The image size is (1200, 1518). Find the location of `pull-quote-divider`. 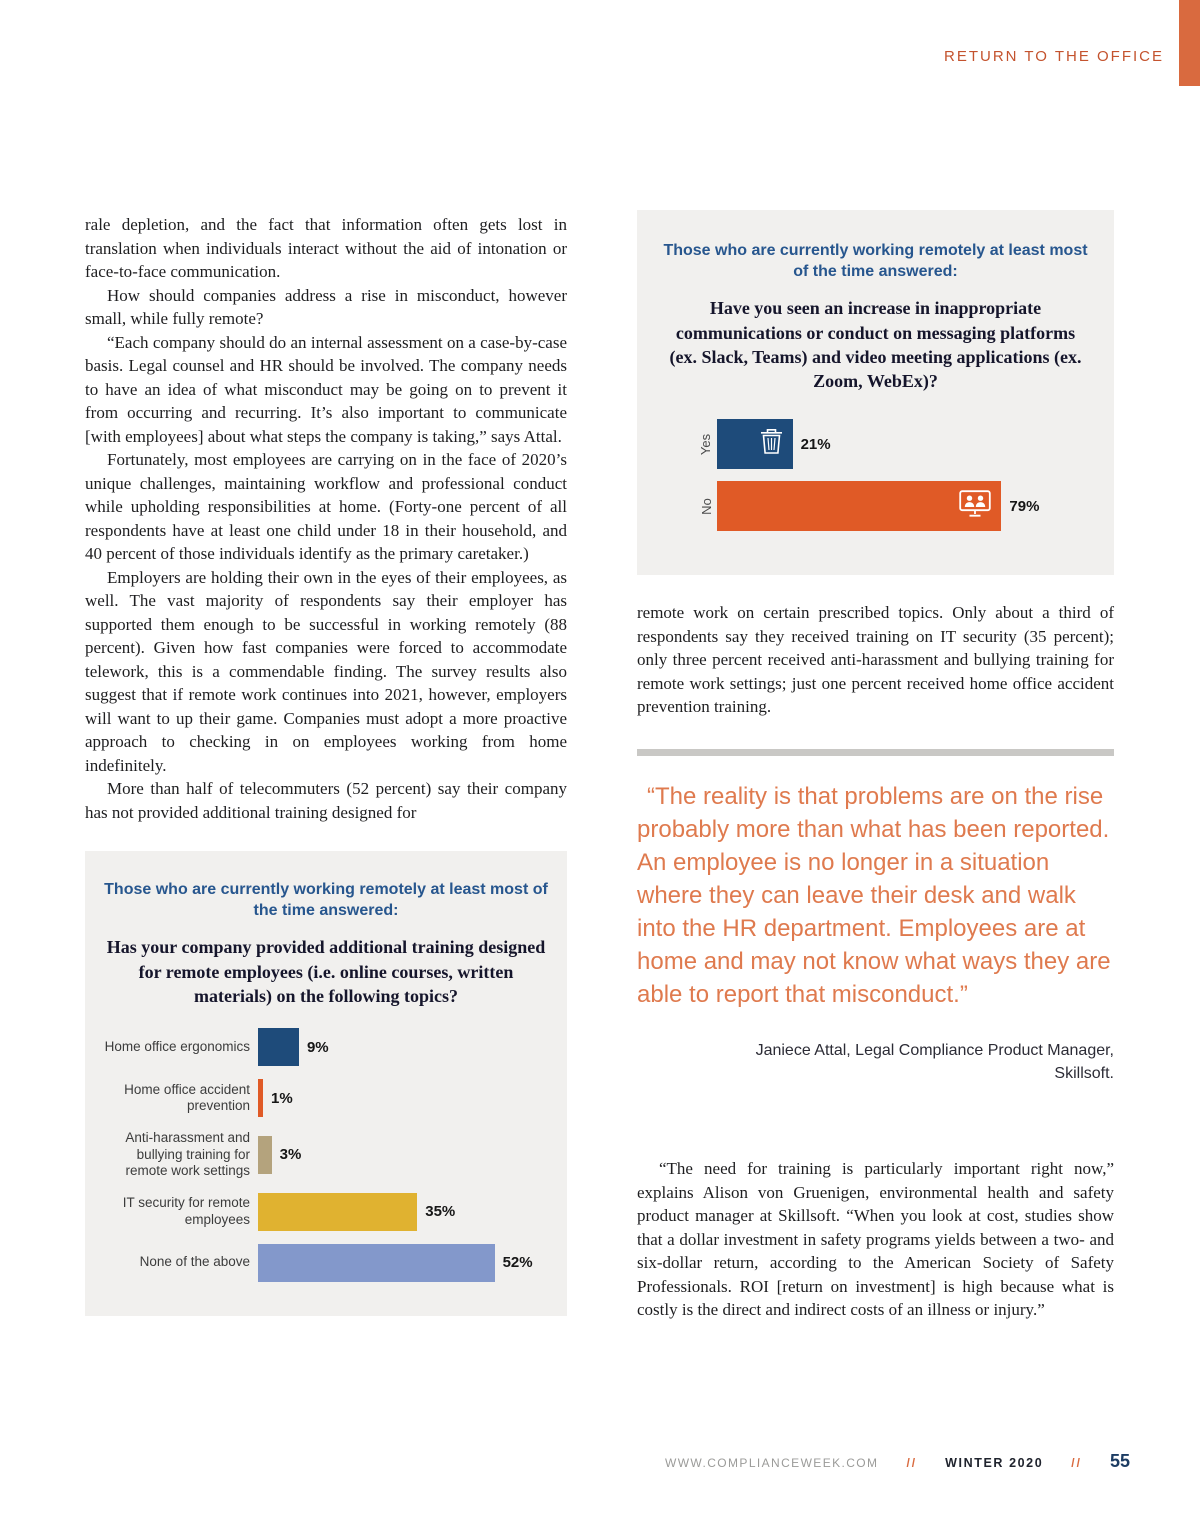

pull-quote-divider is located at coordinates (875, 752).